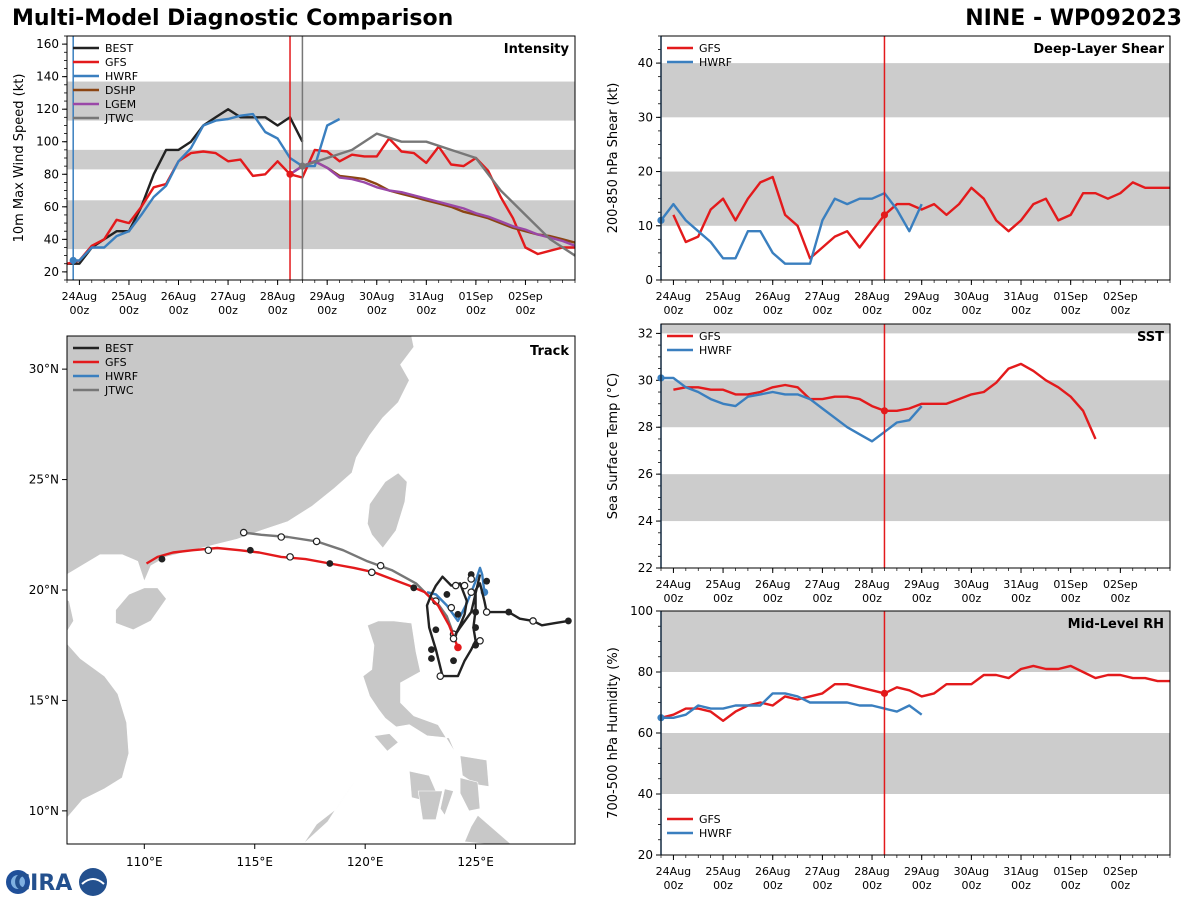 Image resolution: width=1200 pixels, height=900 pixels. What do you see at coordinates (792, 228) in the screenshot?
I see `shear-series-hwrf` at bounding box center [792, 228].